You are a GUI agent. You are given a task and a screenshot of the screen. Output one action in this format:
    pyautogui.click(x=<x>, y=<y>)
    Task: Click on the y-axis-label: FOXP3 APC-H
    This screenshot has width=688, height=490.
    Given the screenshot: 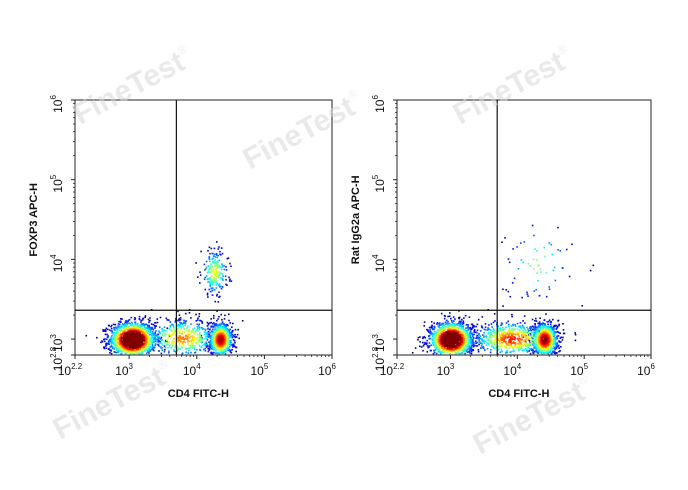 What is the action you would take?
    pyautogui.click(x=34, y=220)
    